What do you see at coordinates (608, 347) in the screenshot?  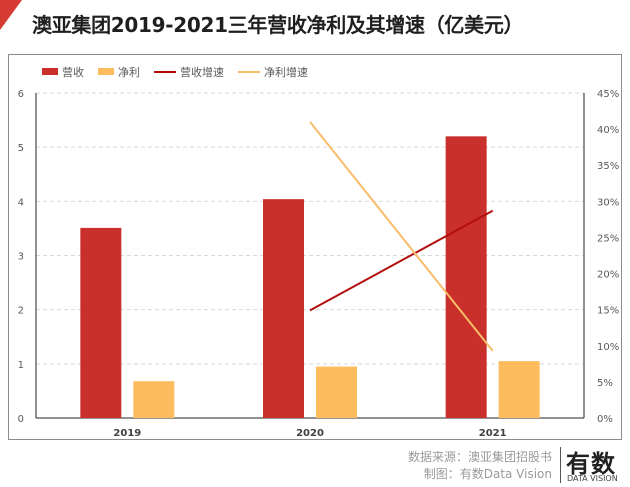 I see `y-right-tick-label: 10%` at bounding box center [608, 347].